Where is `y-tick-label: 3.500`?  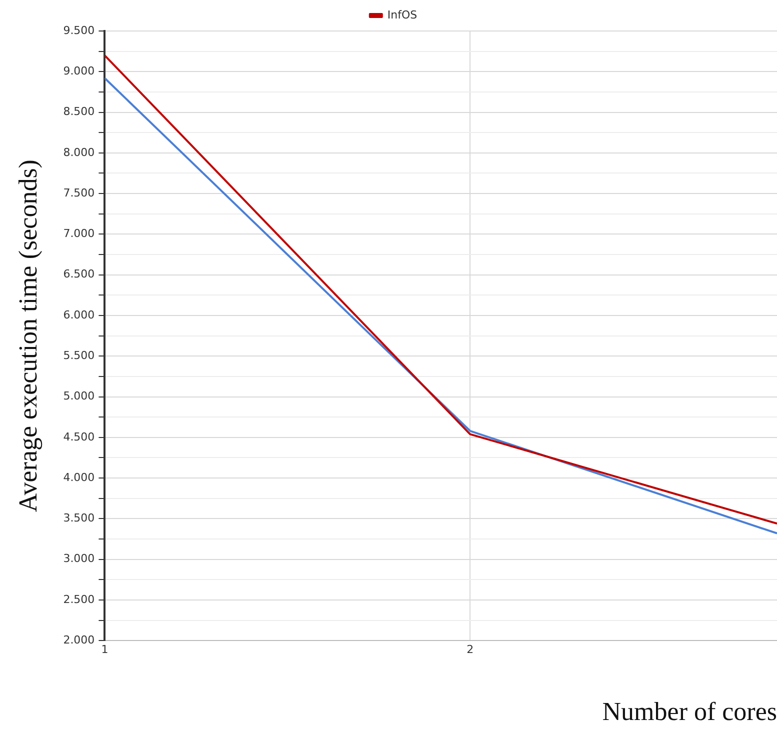 y-tick-label: 3.500 is located at coordinates (79, 518).